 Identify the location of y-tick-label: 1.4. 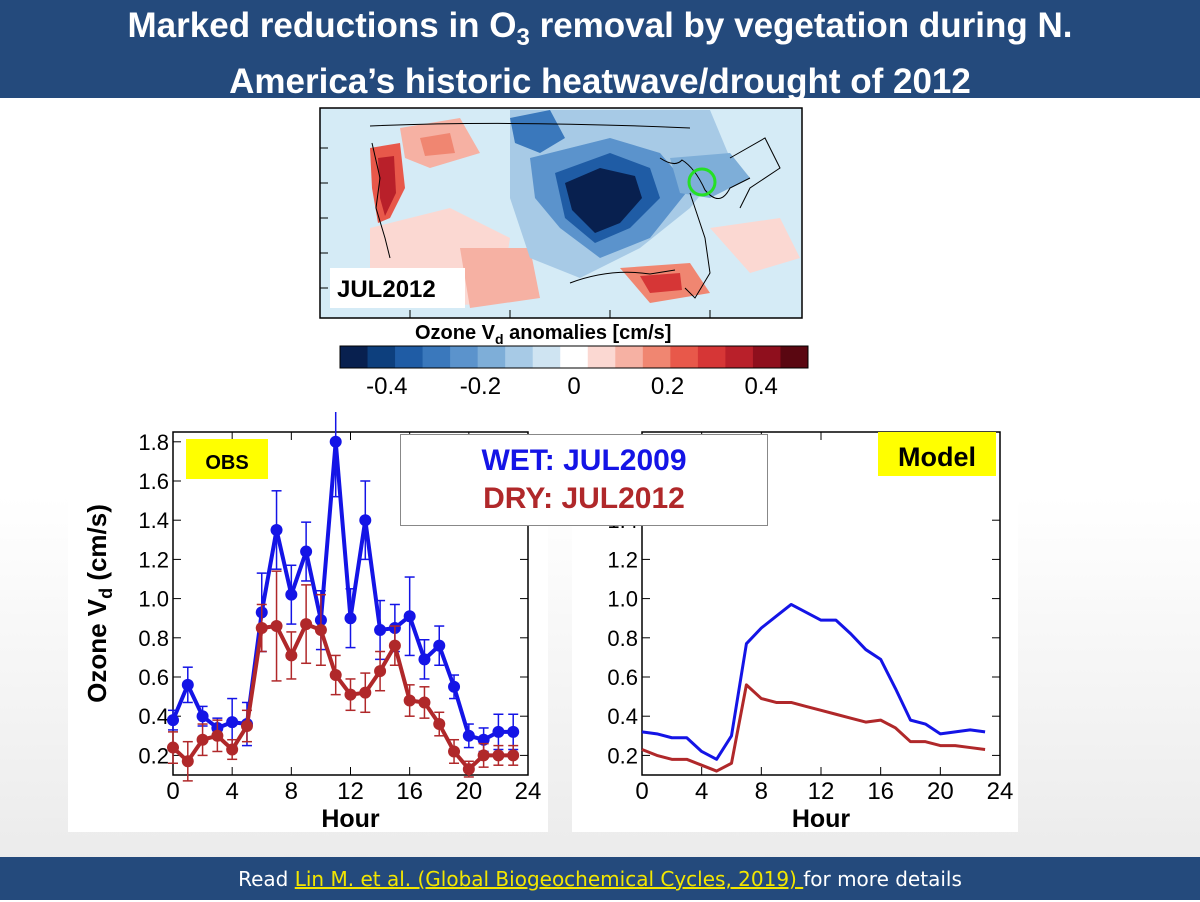
(153, 520).